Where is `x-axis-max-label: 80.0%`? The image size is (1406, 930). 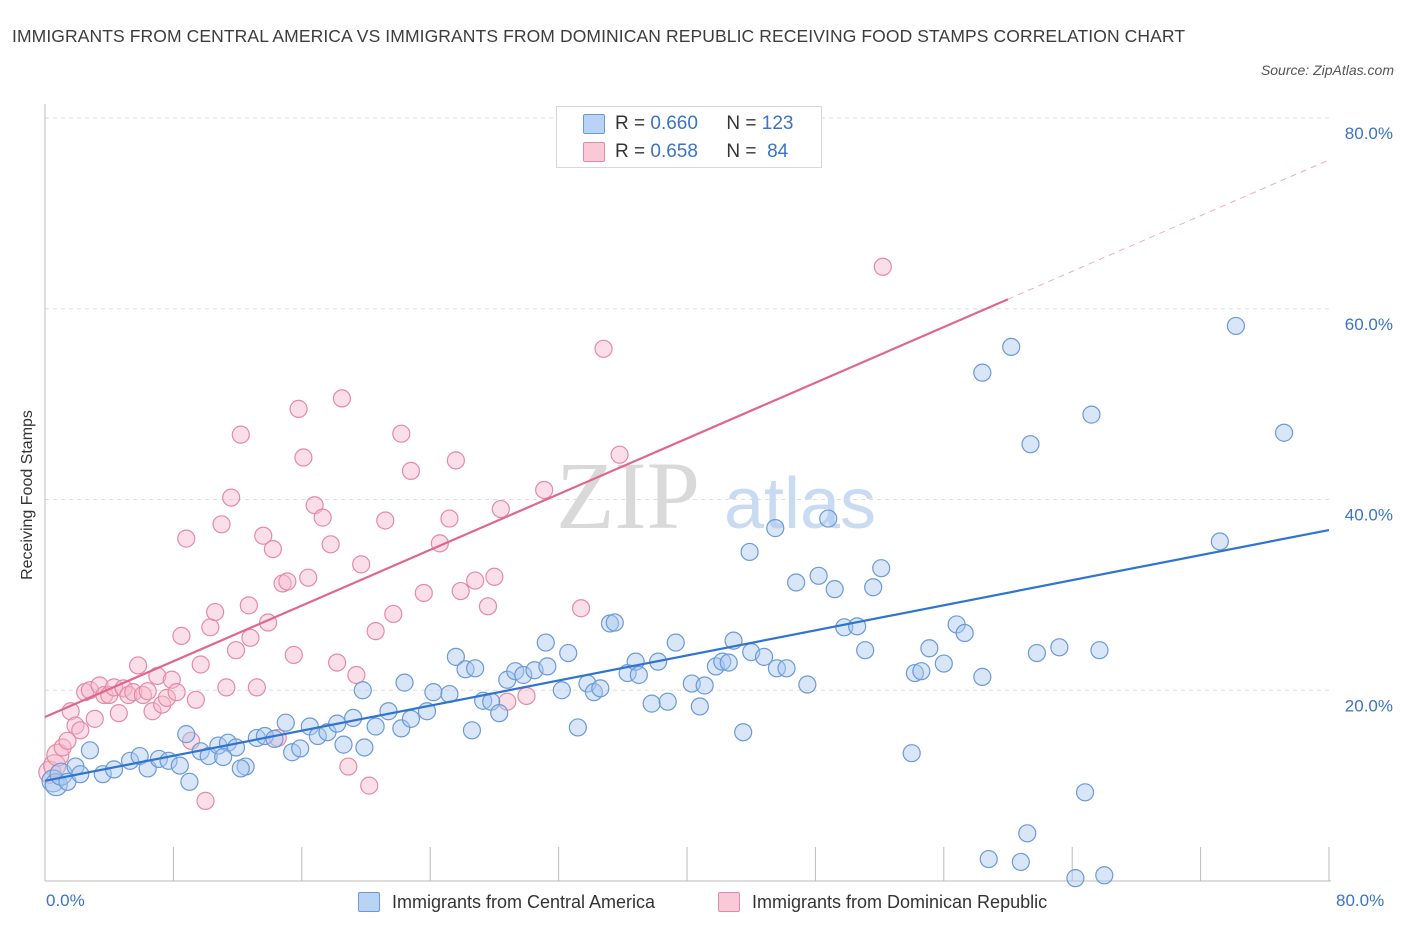
x-axis-max-label: 80.0% is located at coordinates (1360, 900).